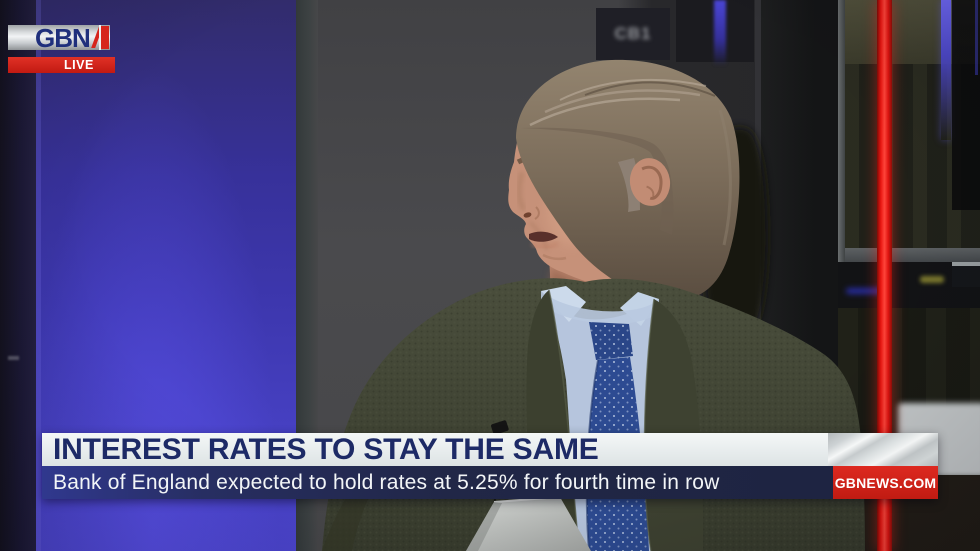 This screenshot has height=551, width=980. Describe the element at coordinates (932, 279) in the screenshot. I see `desk-glint` at that location.